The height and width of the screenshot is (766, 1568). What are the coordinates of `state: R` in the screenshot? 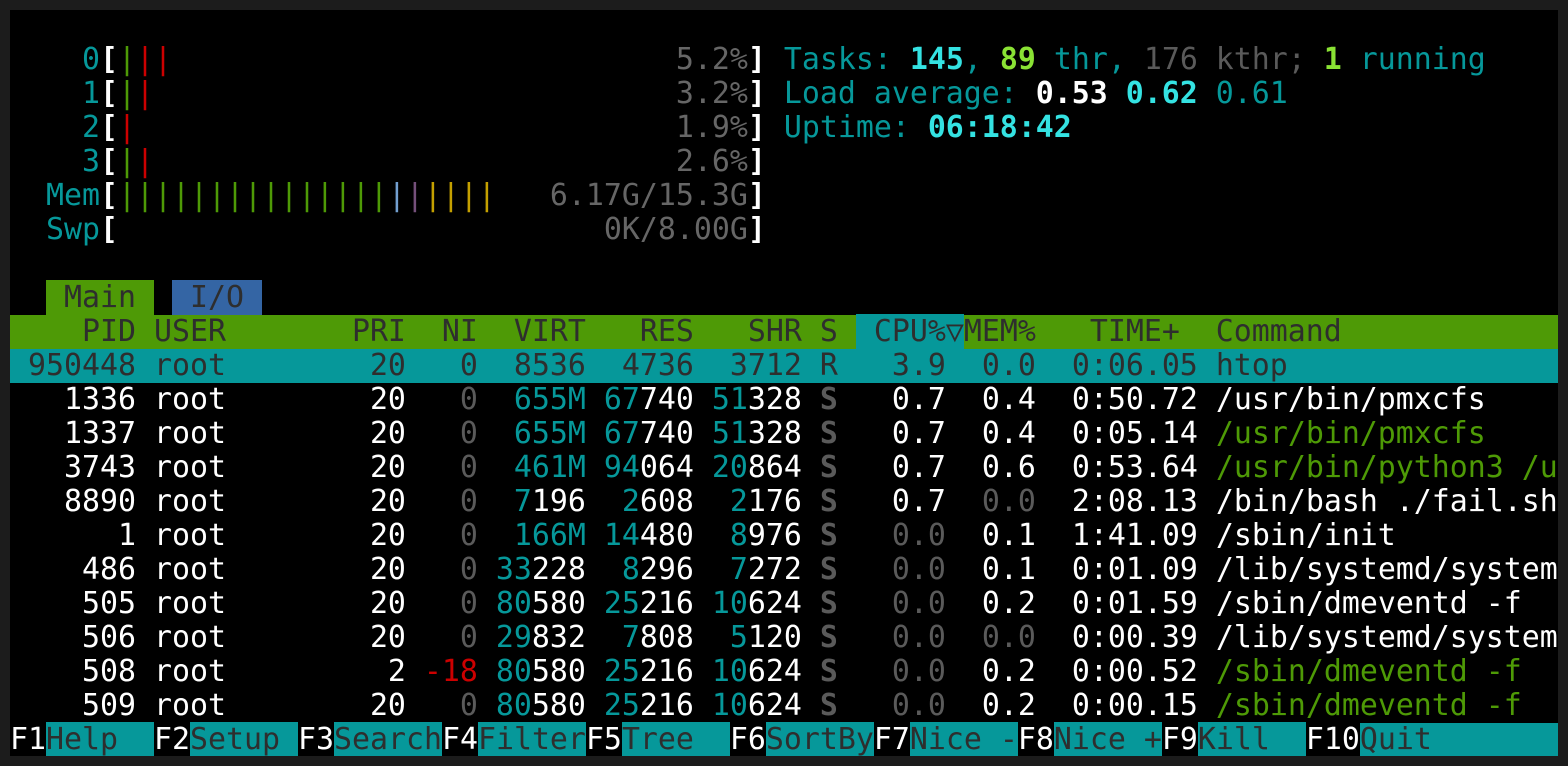 It's located at (828, 365).